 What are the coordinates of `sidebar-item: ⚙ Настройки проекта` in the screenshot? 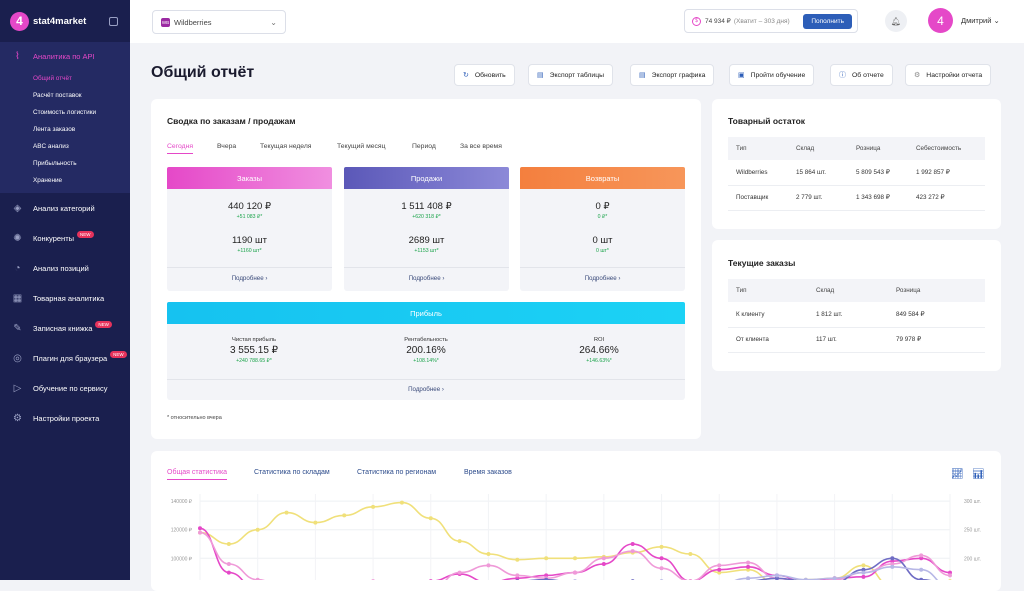 It's located at (65, 418).